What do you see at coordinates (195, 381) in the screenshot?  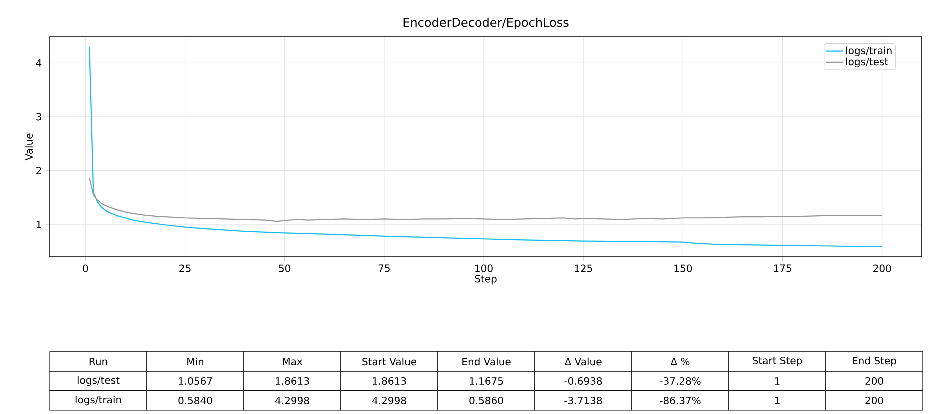 I see `text: 1.0567` at bounding box center [195, 381].